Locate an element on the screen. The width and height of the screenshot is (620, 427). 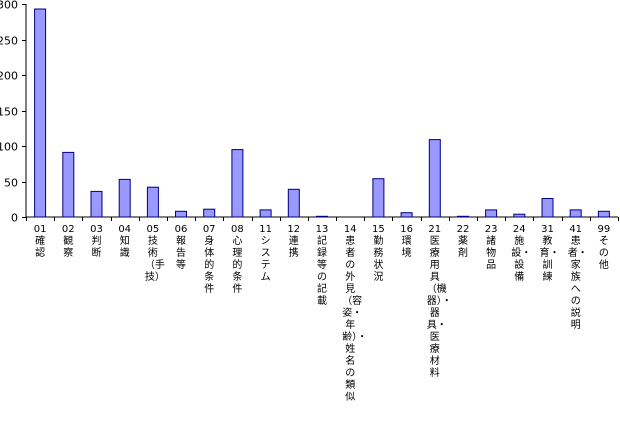
y-tick-label: 50 is located at coordinates (11, 183).